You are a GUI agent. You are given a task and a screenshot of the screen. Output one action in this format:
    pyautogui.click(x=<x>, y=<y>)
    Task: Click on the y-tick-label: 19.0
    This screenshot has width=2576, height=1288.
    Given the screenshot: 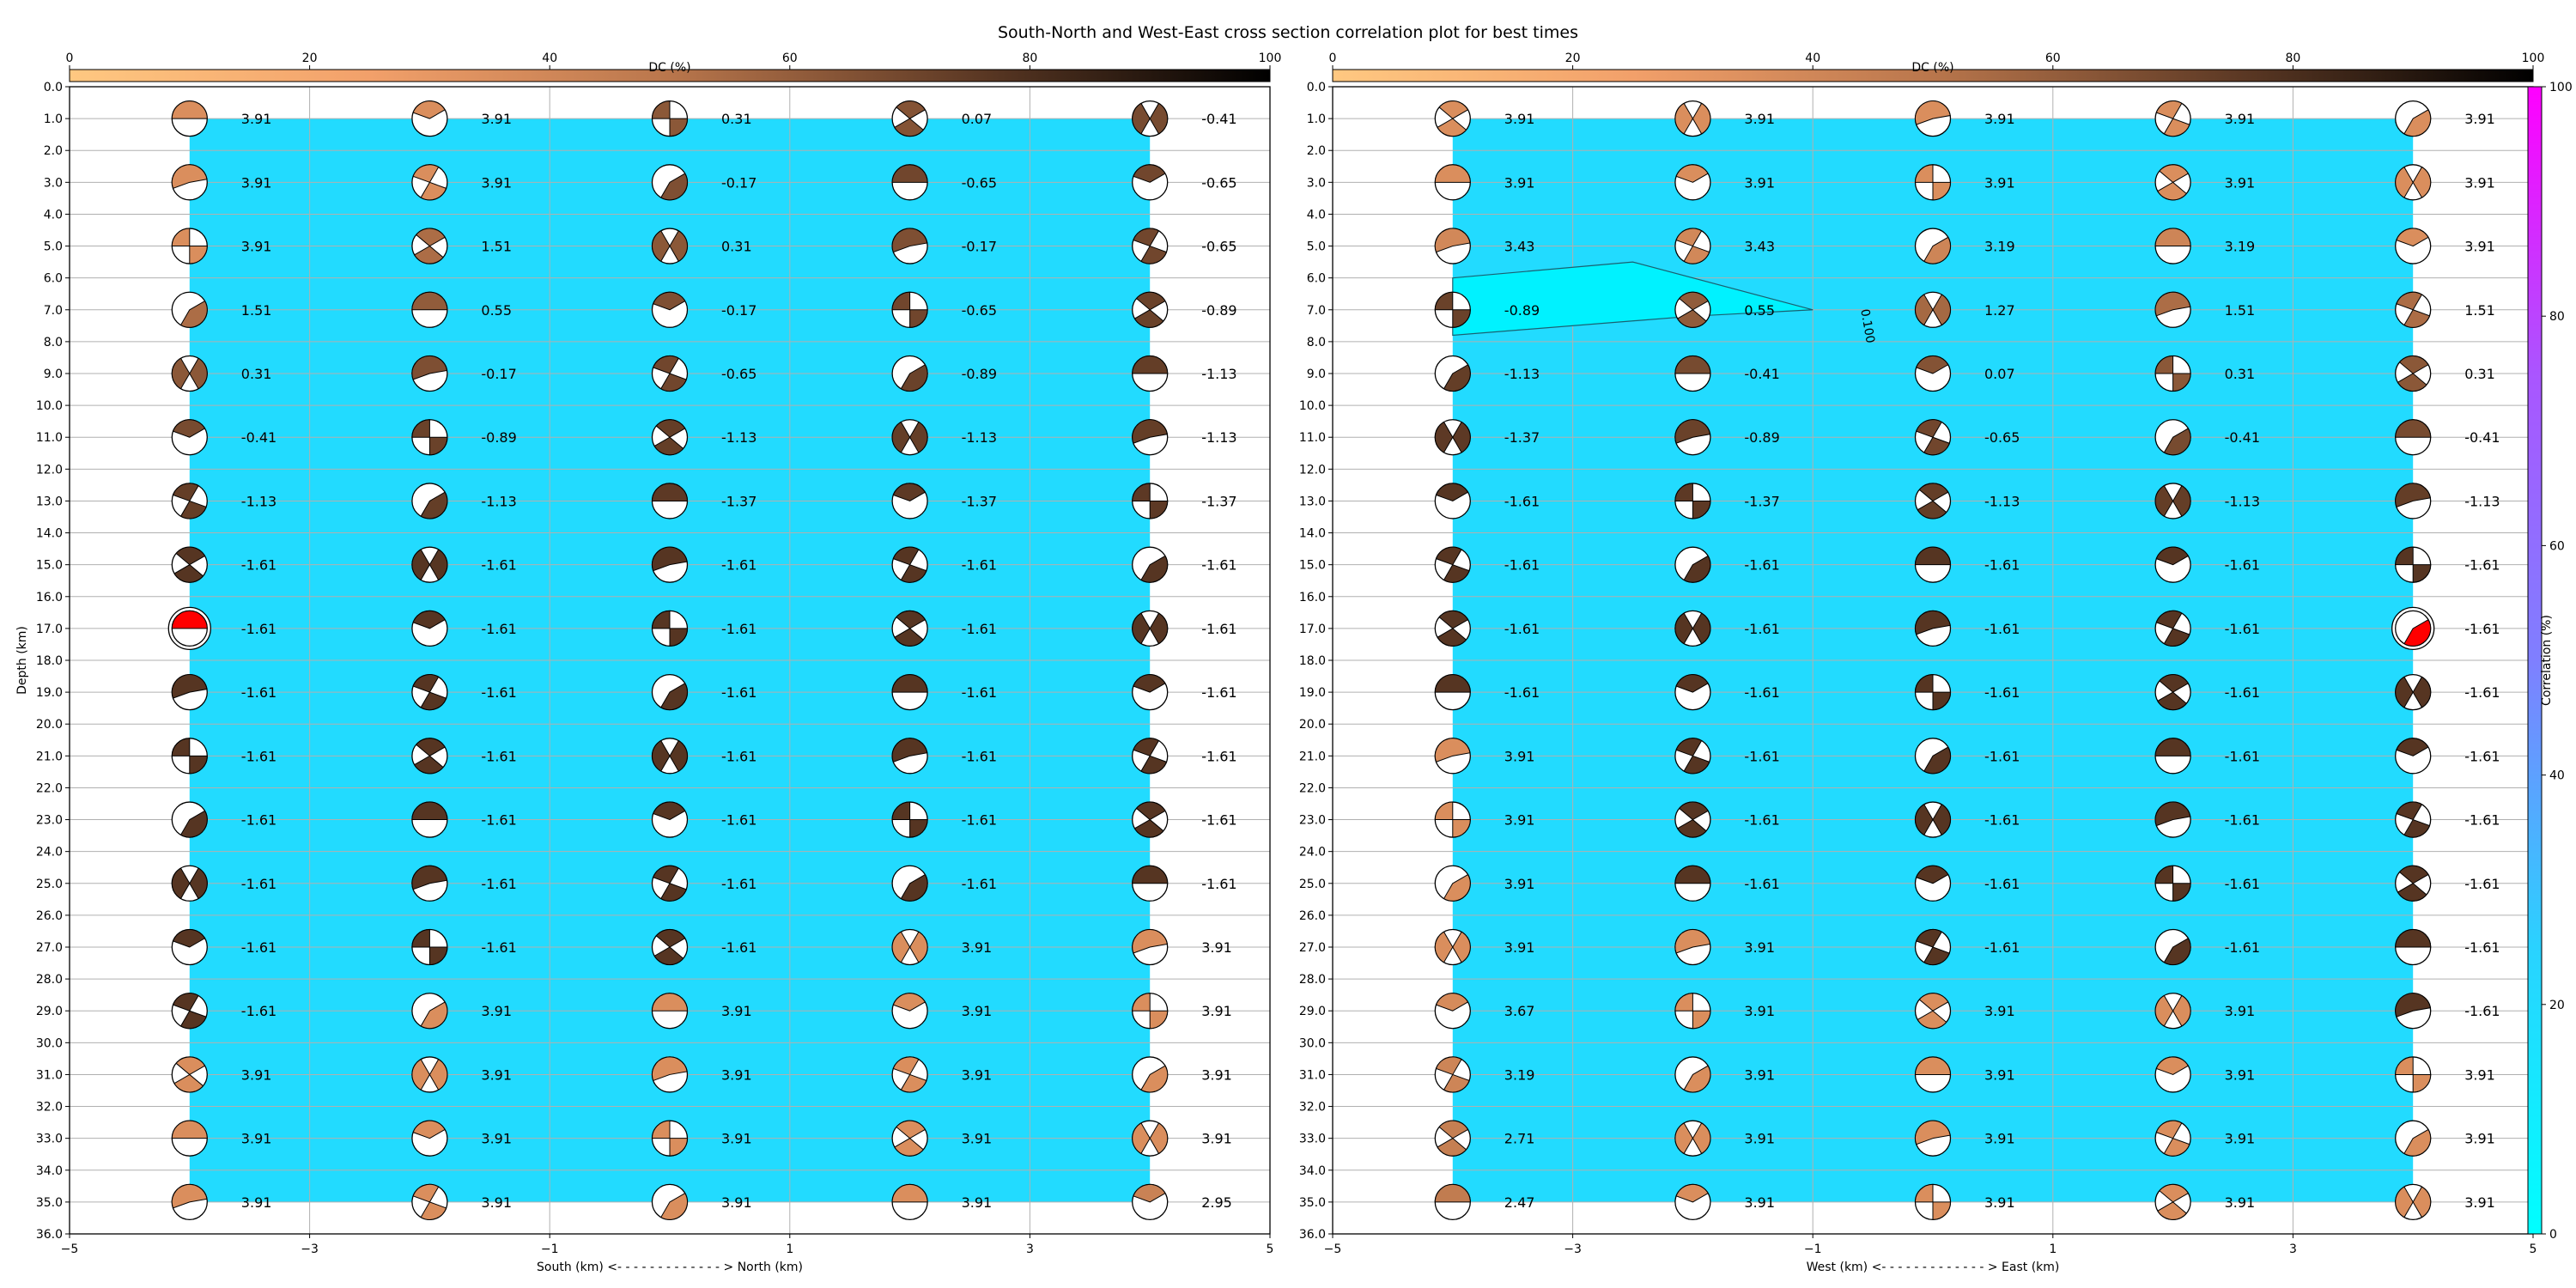 What is the action you would take?
    pyautogui.click(x=49, y=693)
    